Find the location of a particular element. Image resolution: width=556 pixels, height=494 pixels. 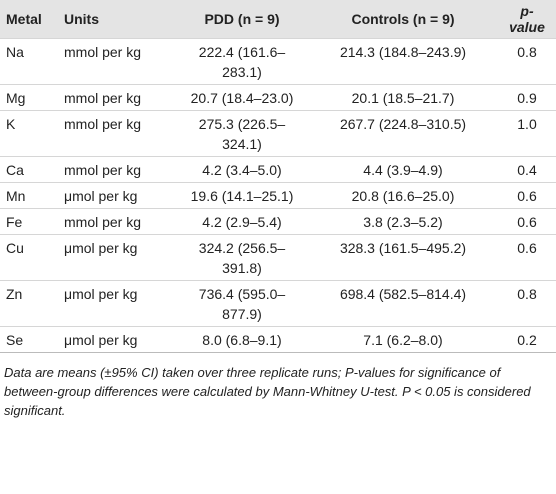

table-cell: 0.4 is located at coordinates (527, 169).